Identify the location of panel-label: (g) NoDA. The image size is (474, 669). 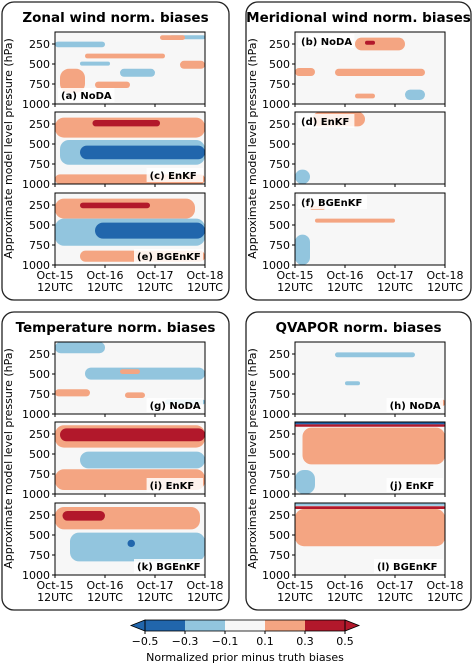
(175, 406).